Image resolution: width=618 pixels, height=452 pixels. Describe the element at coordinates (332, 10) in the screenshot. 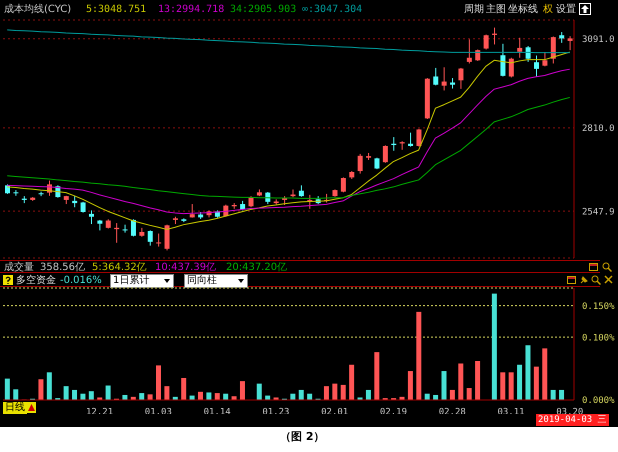

I see `text: ∞:3047.304` at that location.